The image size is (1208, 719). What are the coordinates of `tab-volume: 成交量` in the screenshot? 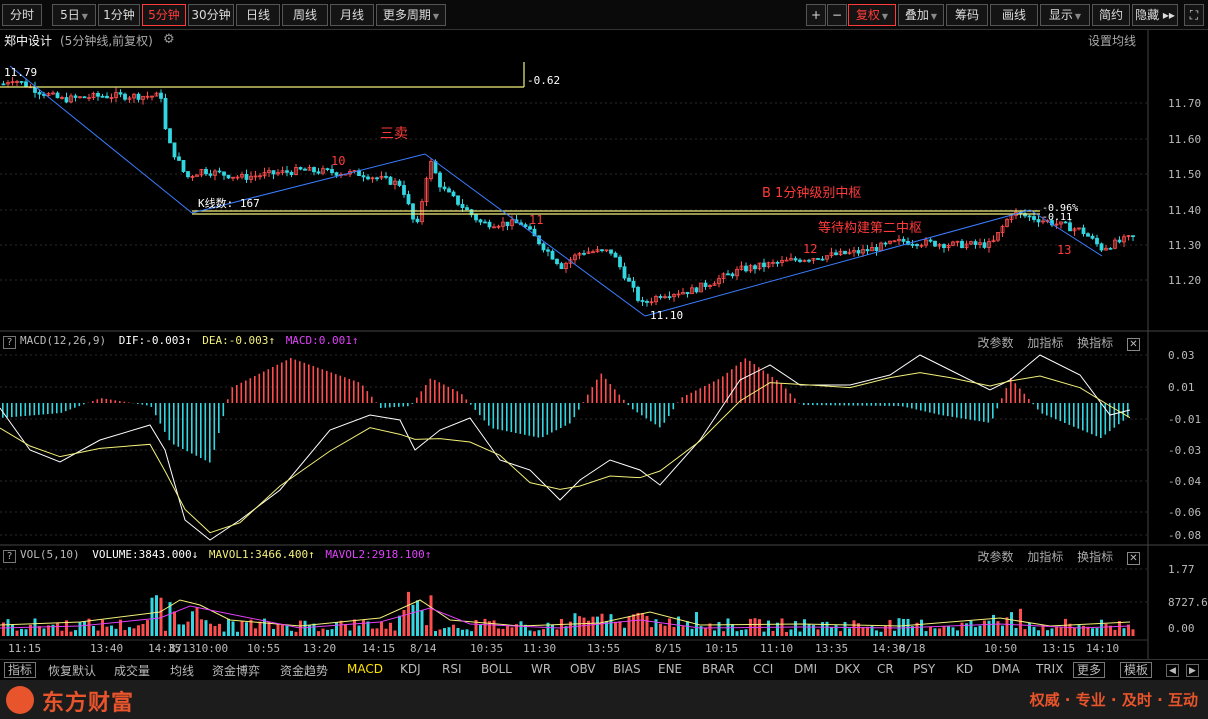 It's located at (132, 671).